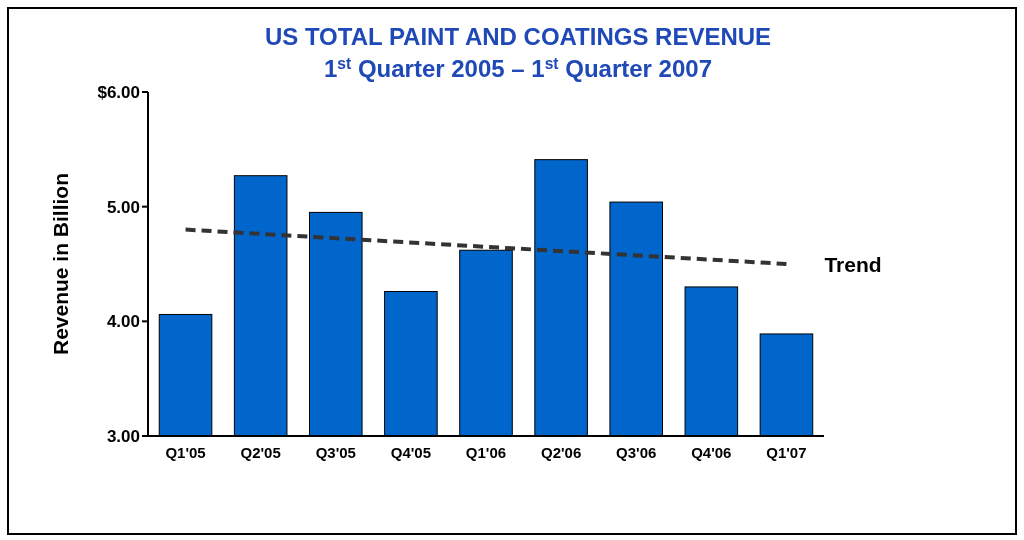 The height and width of the screenshot is (540, 1024). Describe the element at coordinates (411, 452) in the screenshot. I see `x-tick-label: Q4'05` at that location.